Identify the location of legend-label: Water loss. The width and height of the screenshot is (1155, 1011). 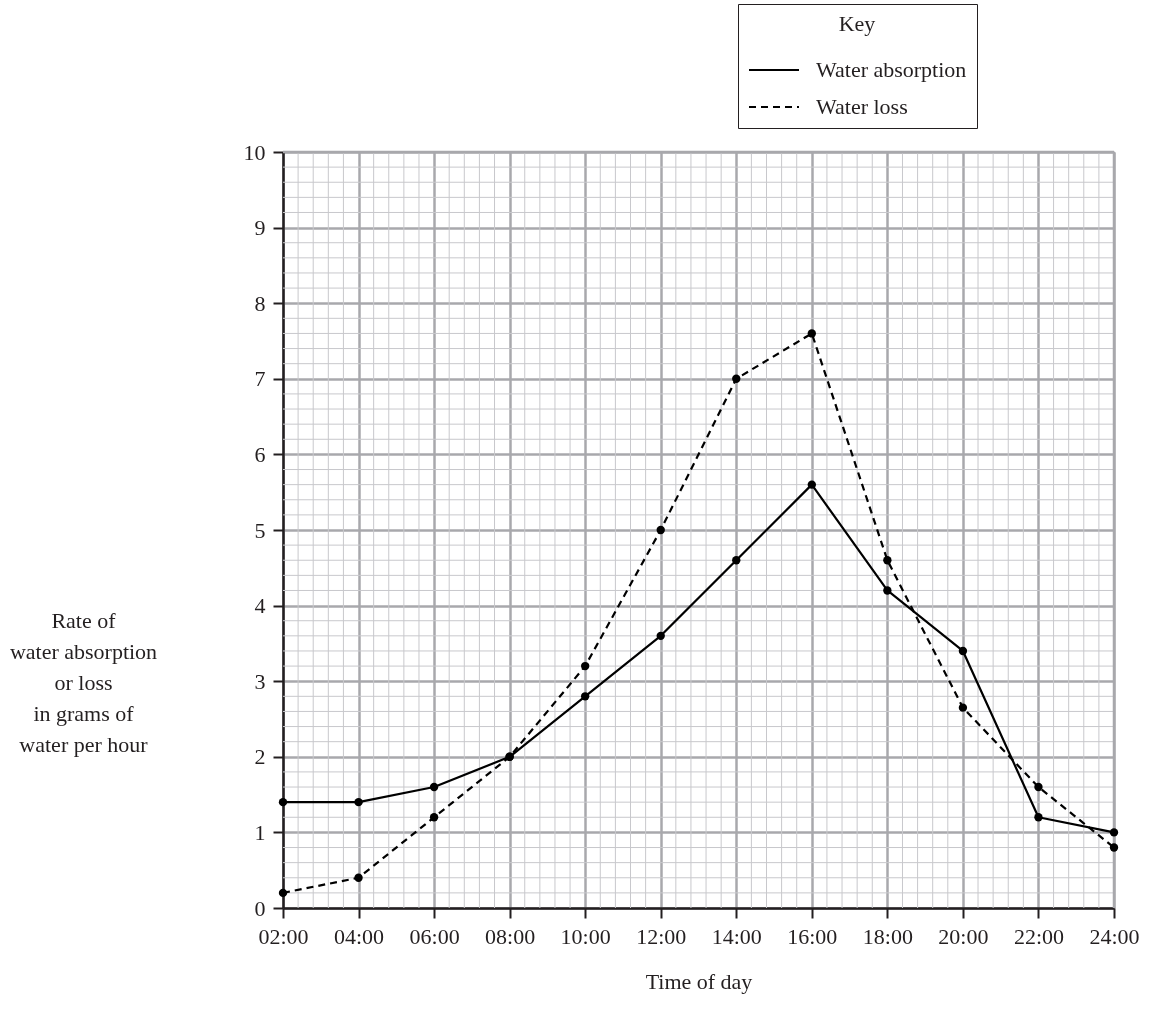
(862, 106).